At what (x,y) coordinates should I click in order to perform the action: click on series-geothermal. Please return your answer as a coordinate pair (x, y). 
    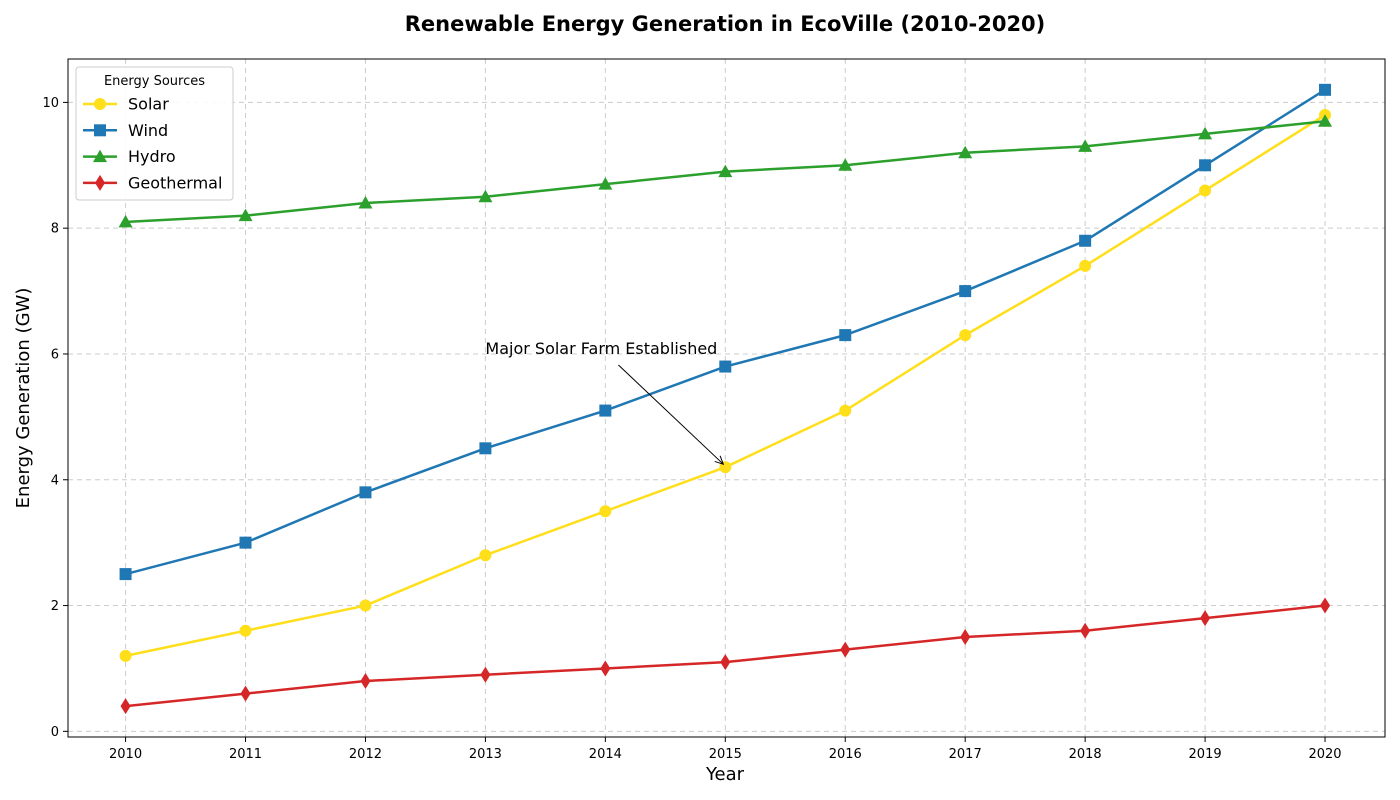
    Looking at the image, I should click on (725, 656).